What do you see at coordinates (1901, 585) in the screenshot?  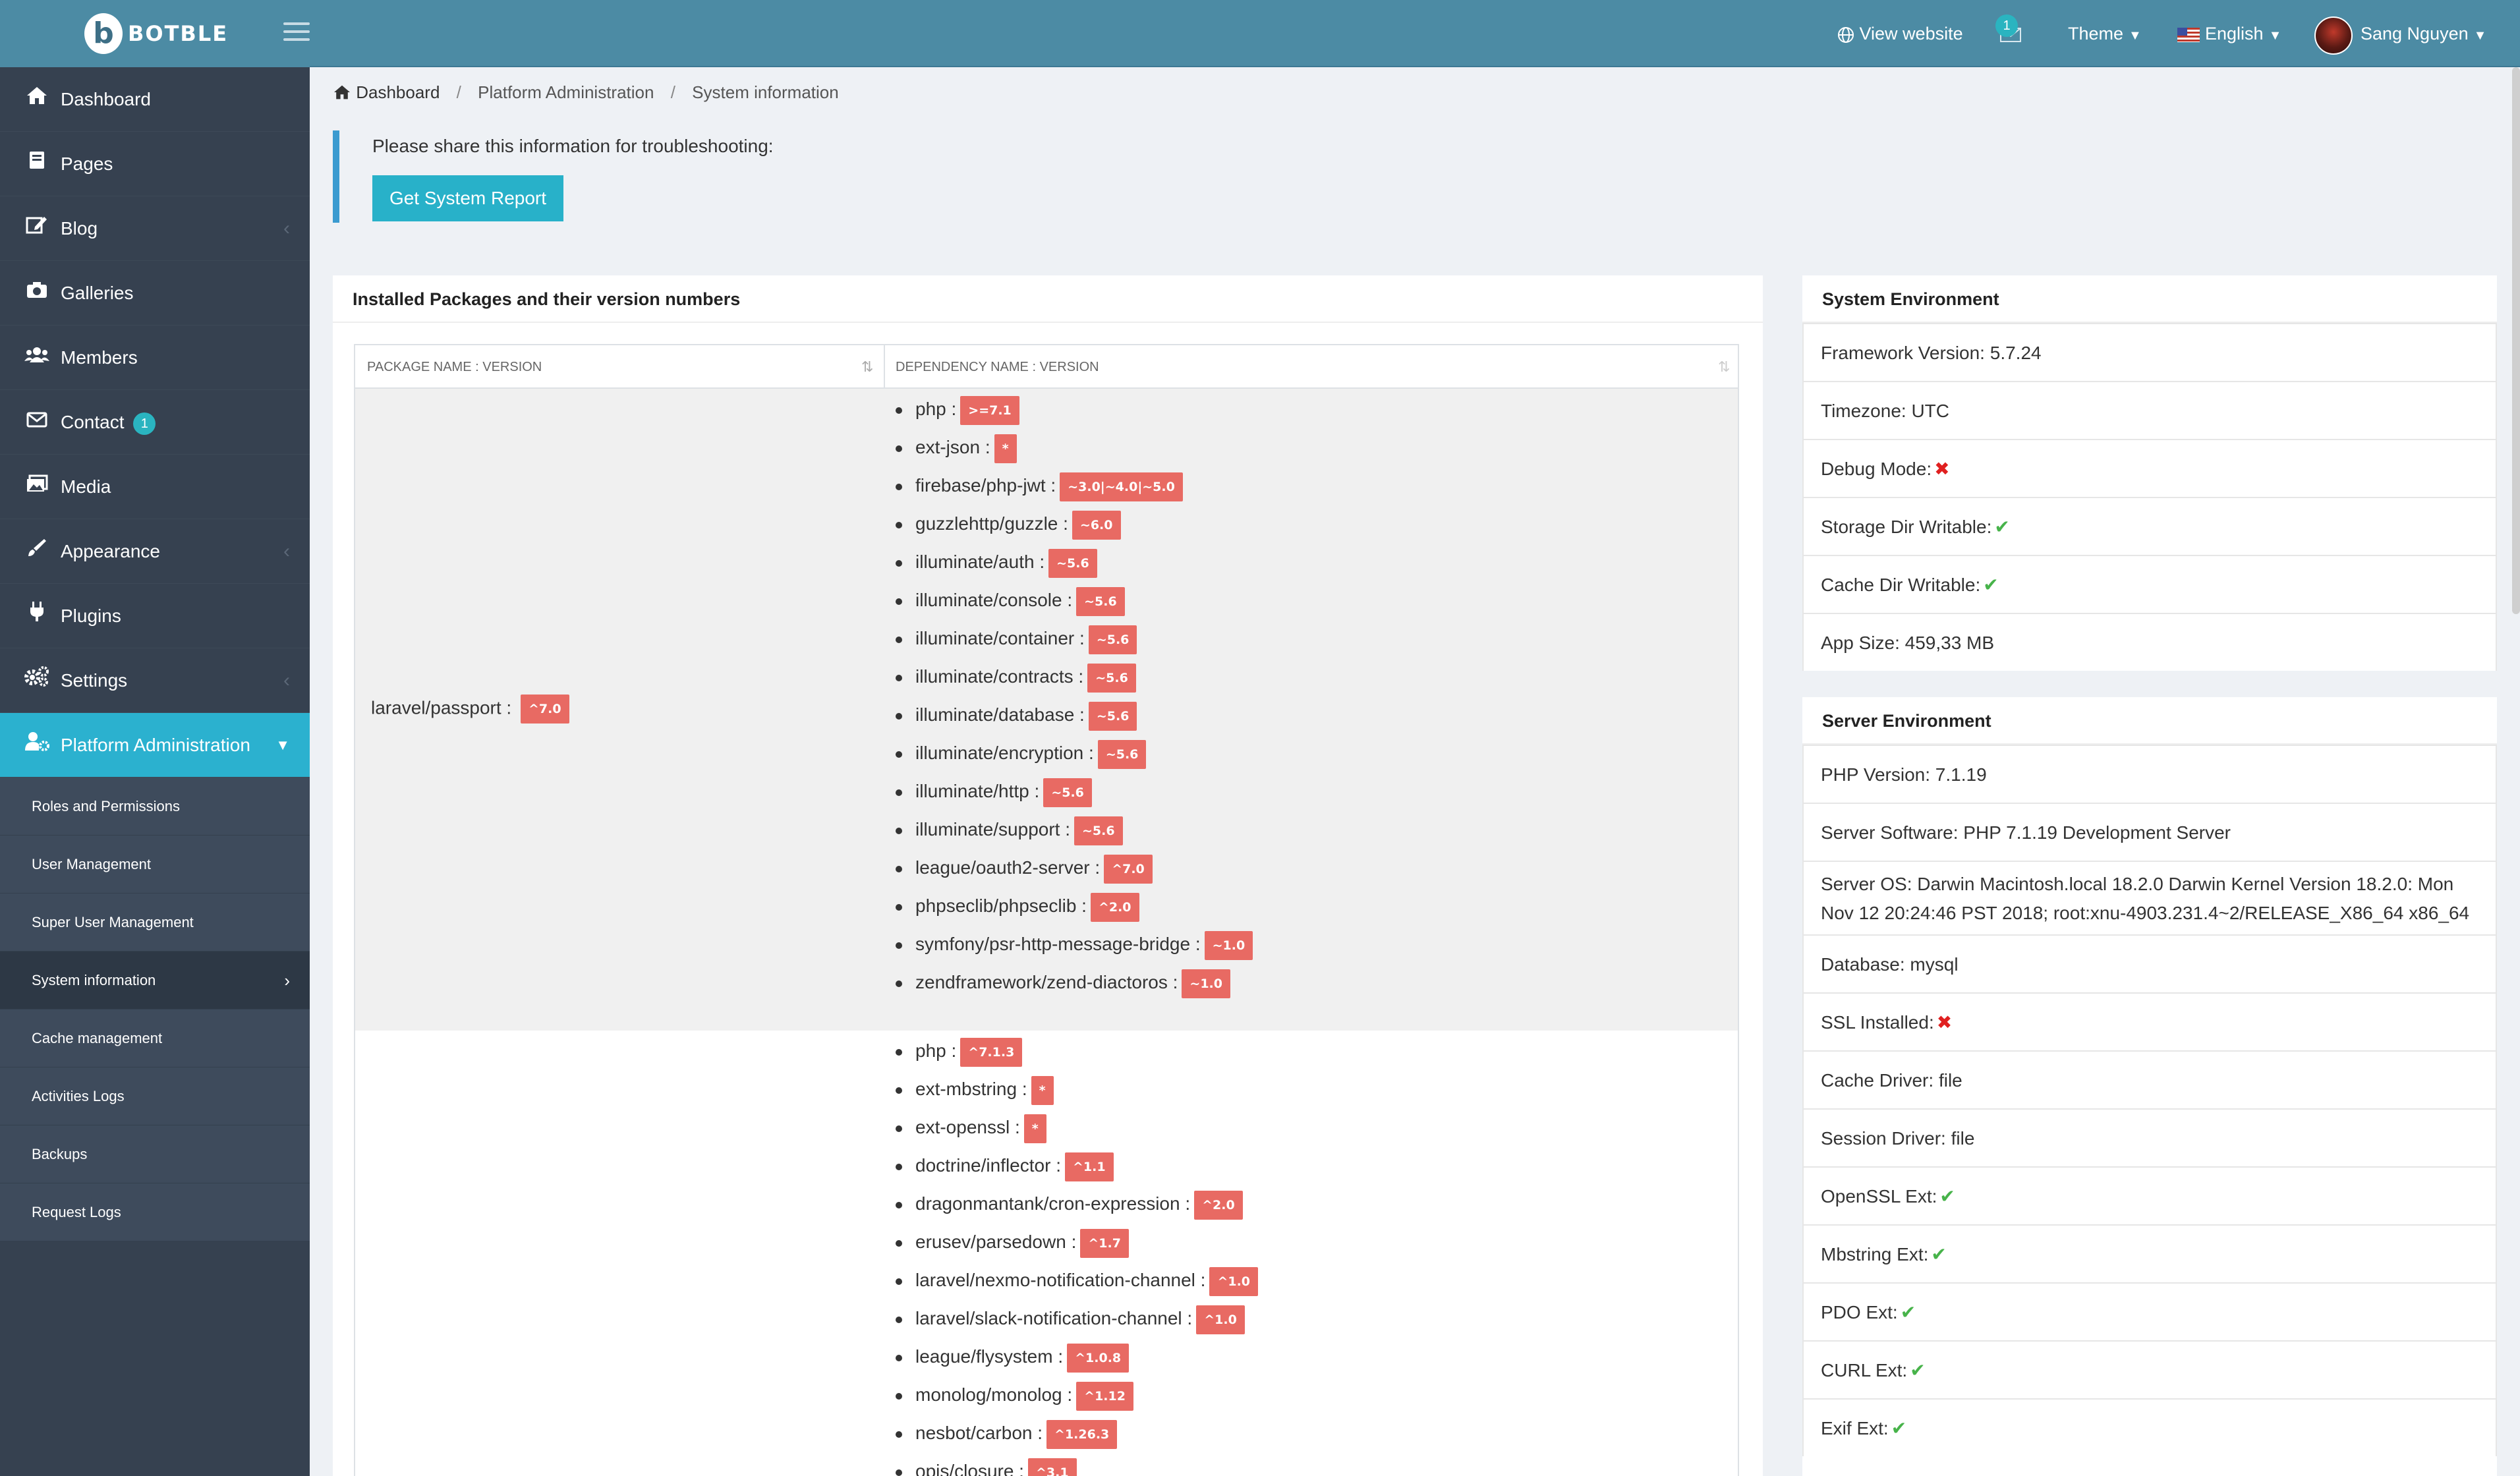 I see `env-row-text: Cache Dir Writable:` at bounding box center [1901, 585].